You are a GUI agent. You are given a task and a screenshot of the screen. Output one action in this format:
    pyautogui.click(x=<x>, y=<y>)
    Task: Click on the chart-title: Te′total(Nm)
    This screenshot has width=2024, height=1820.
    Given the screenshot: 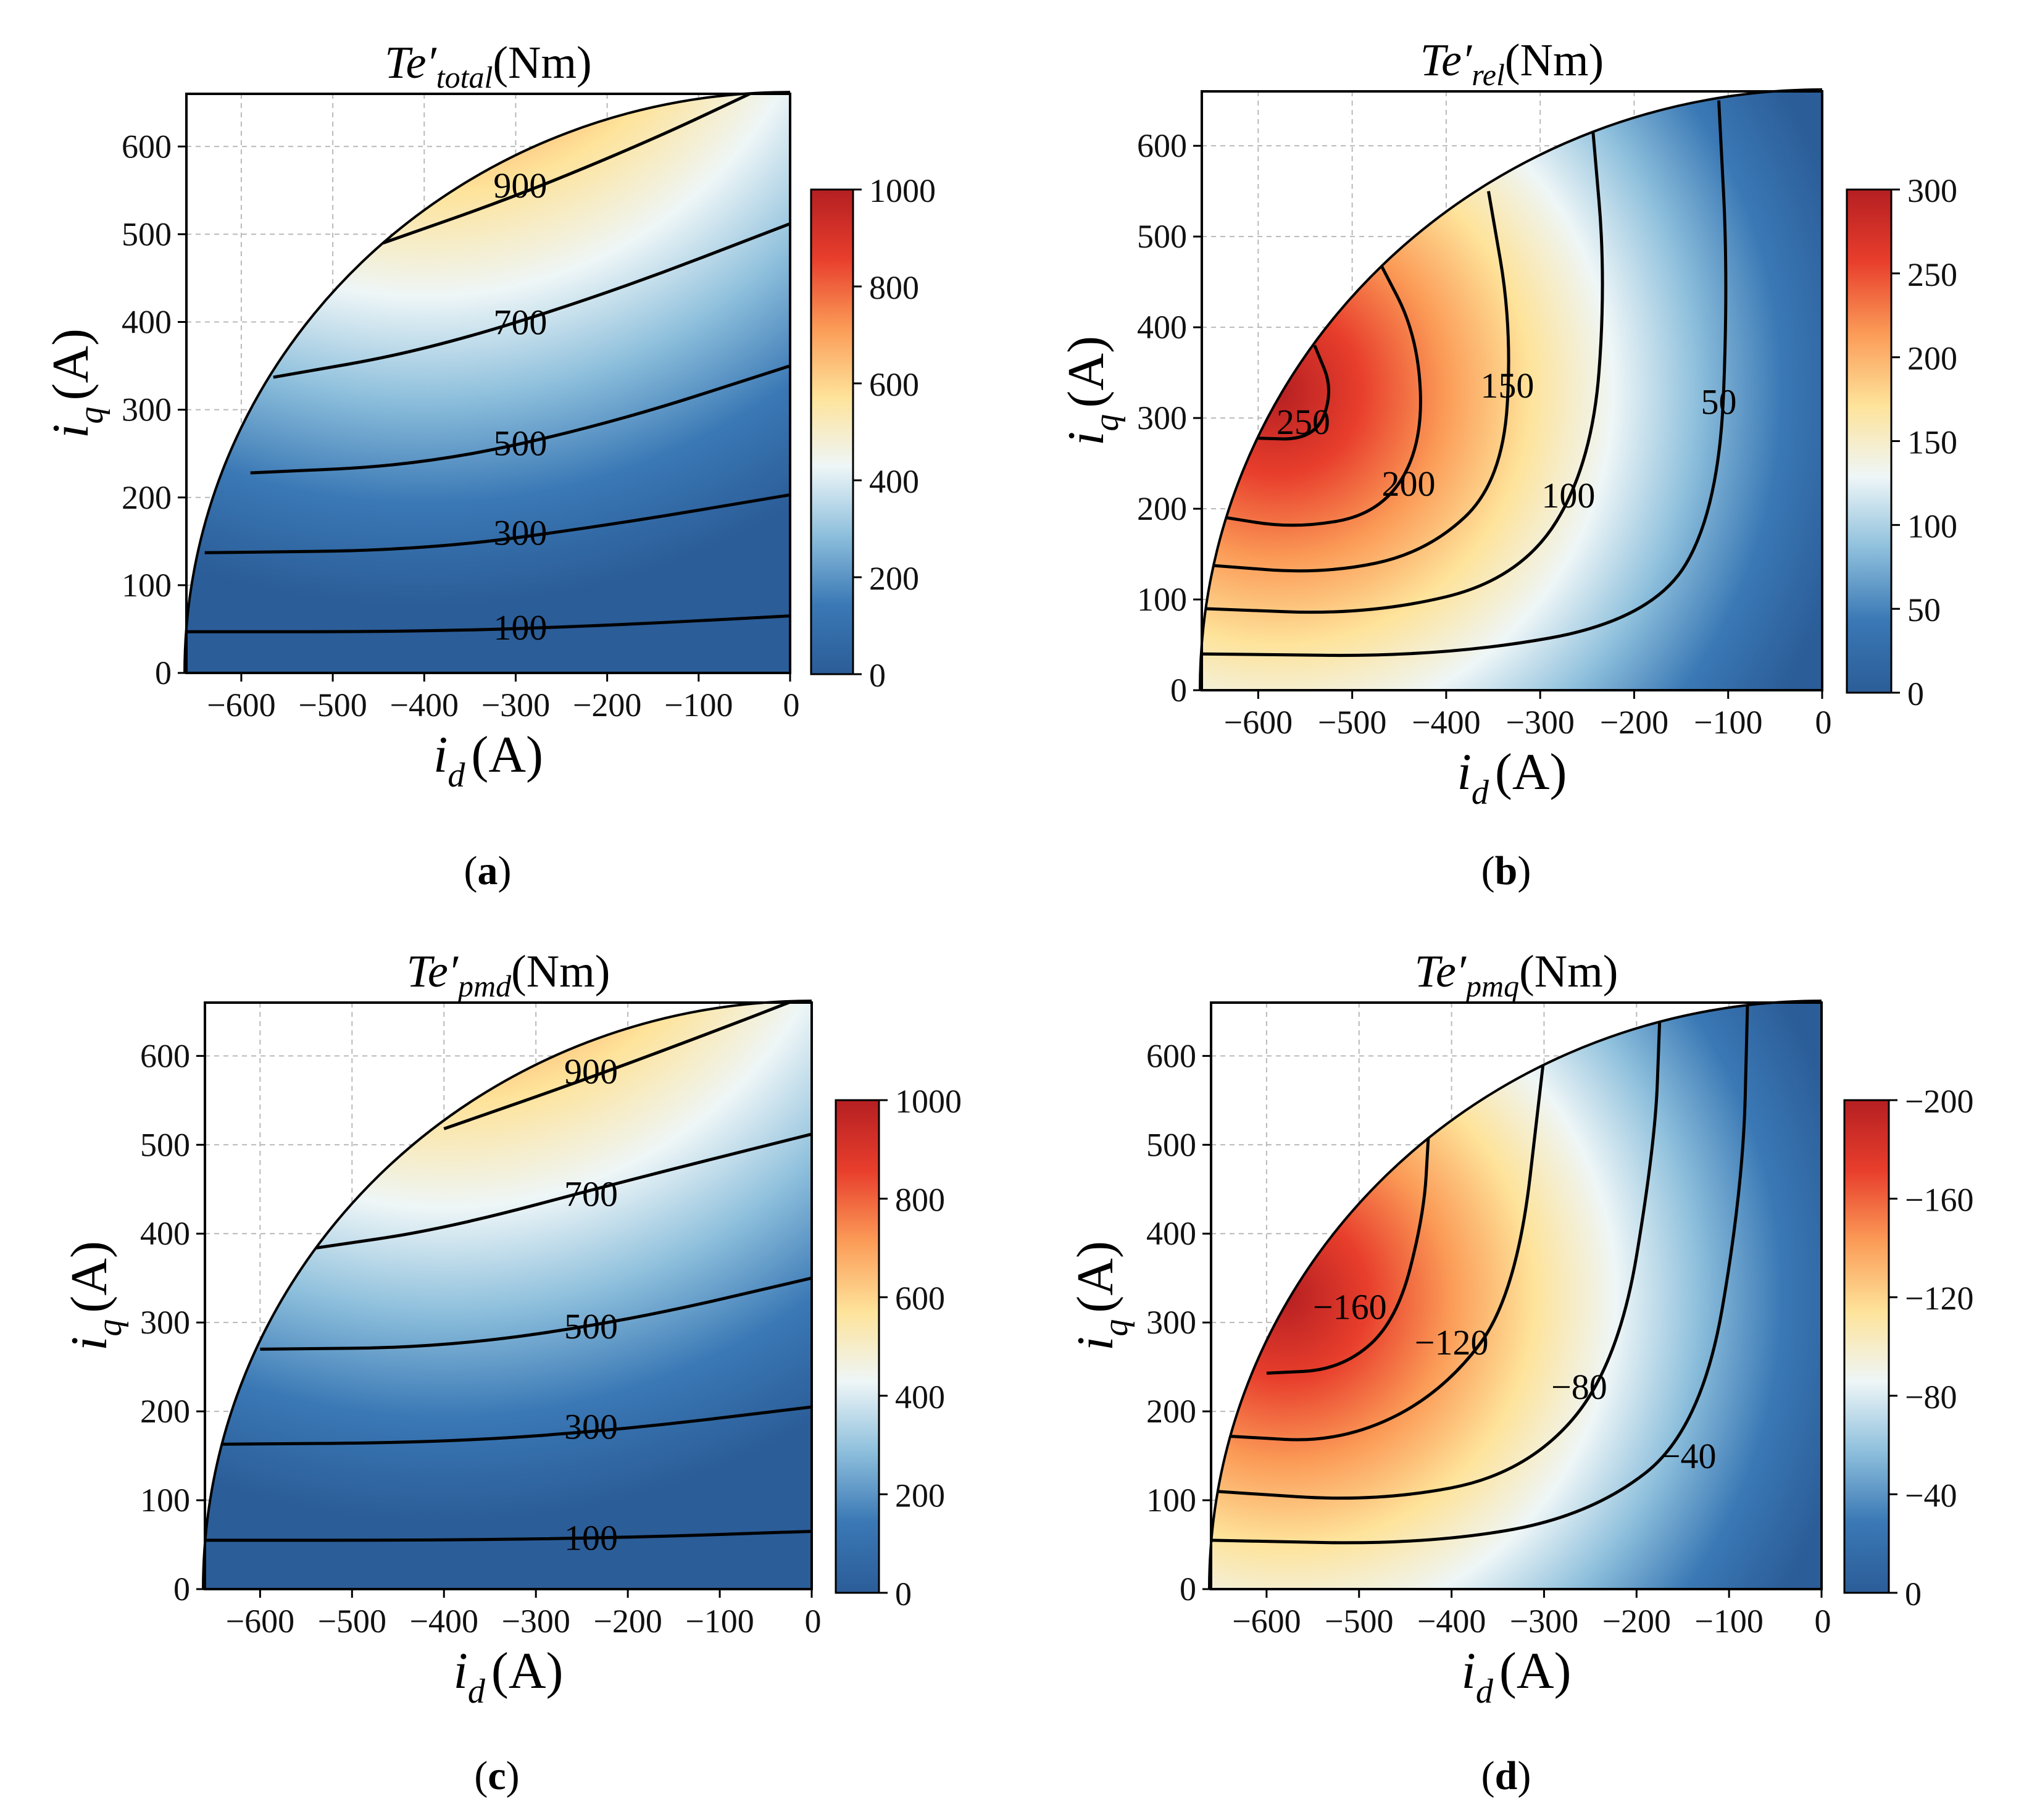 What is the action you would take?
    pyautogui.click(x=488, y=66)
    